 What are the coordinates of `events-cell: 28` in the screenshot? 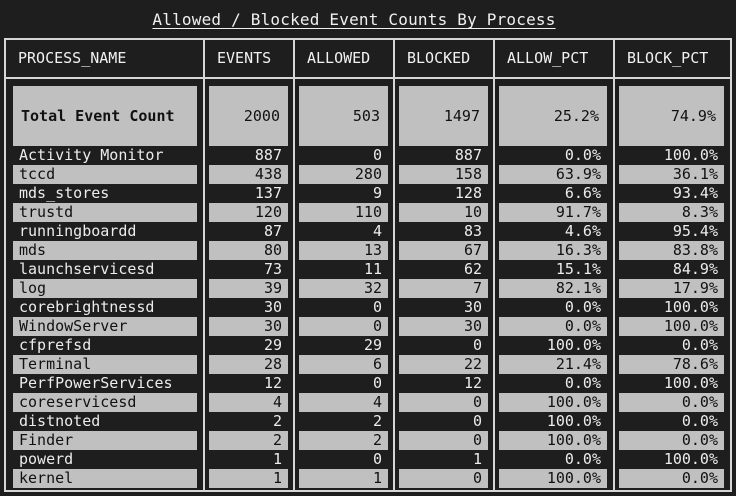 It's located at (248, 364).